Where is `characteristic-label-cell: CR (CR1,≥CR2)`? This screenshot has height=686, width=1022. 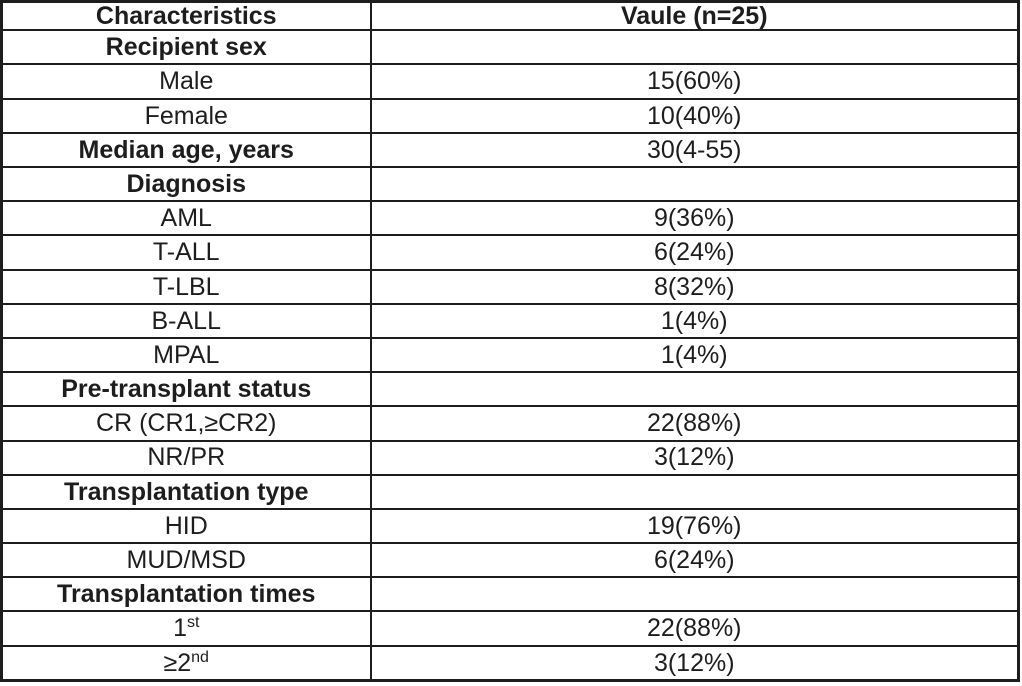
characteristic-label-cell: CR (CR1,≥CR2) is located at coordinates (186, 423).